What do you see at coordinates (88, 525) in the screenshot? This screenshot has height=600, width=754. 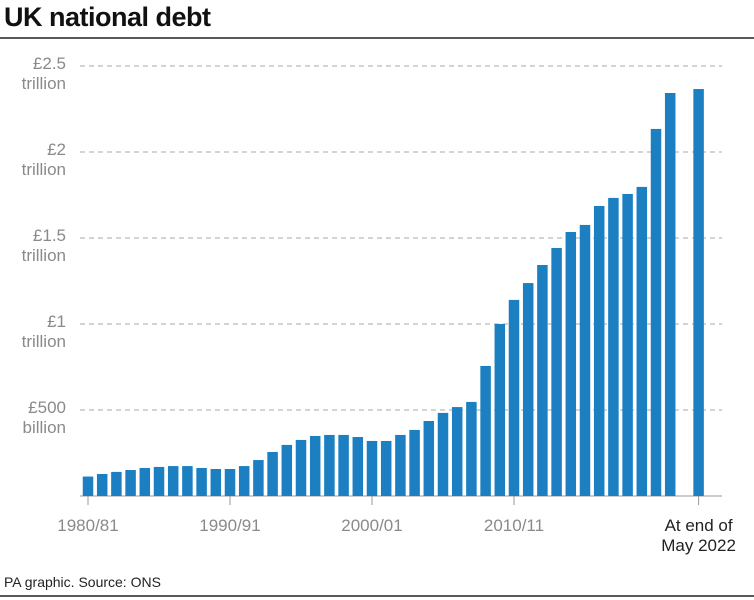 I see `x-tick-label: 1980/81` at bounding box center [88, 525].